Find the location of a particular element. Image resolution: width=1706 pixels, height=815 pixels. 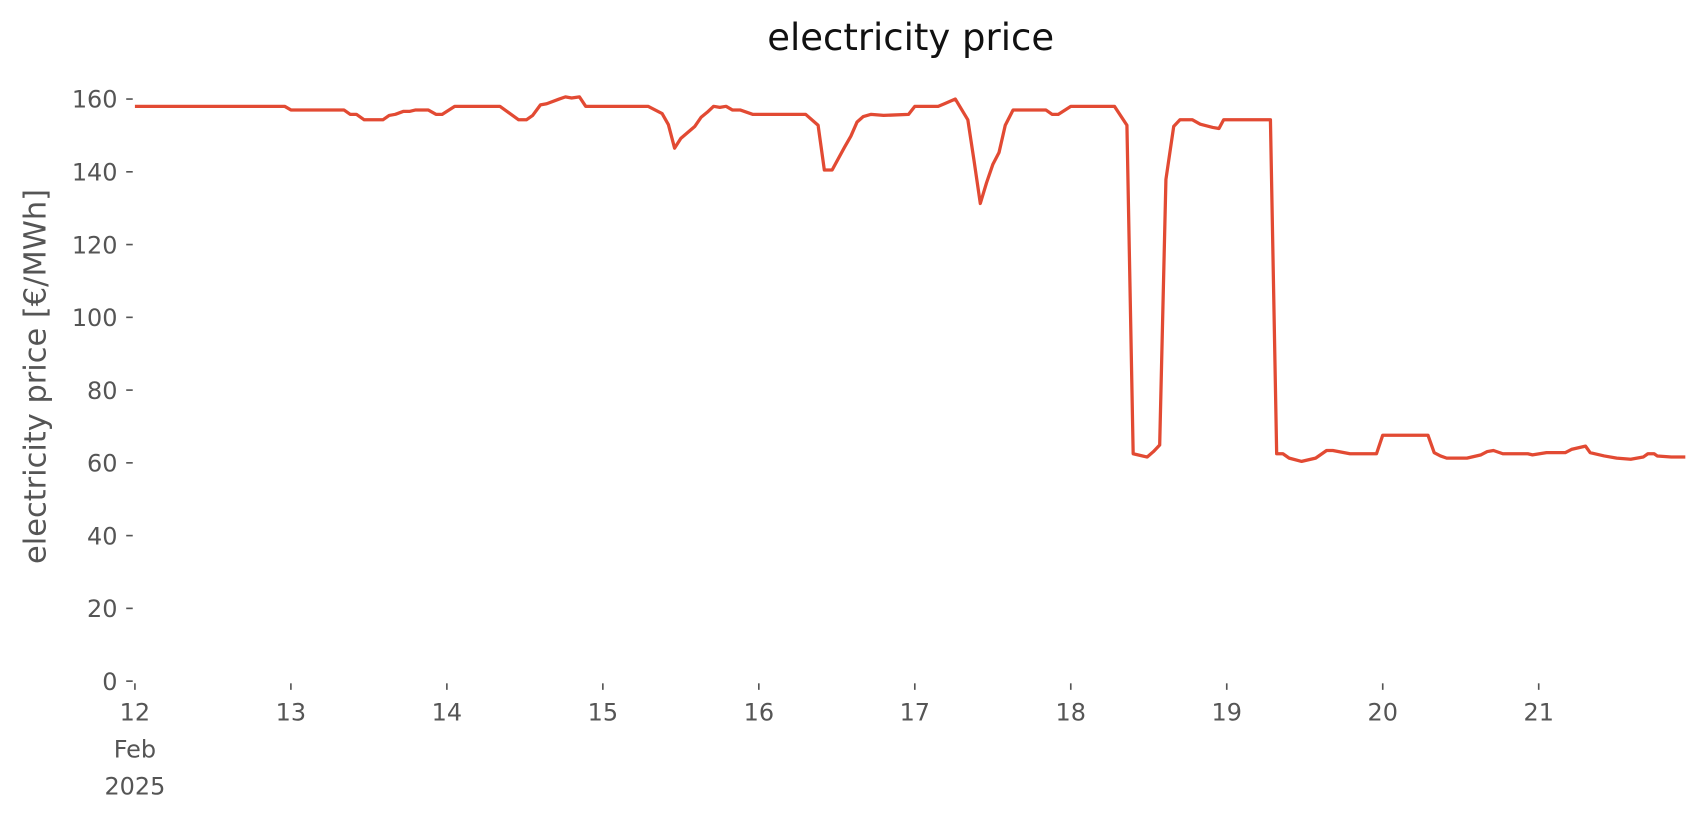

x-tick-label: 19 is located at coordinates (1227, 712).